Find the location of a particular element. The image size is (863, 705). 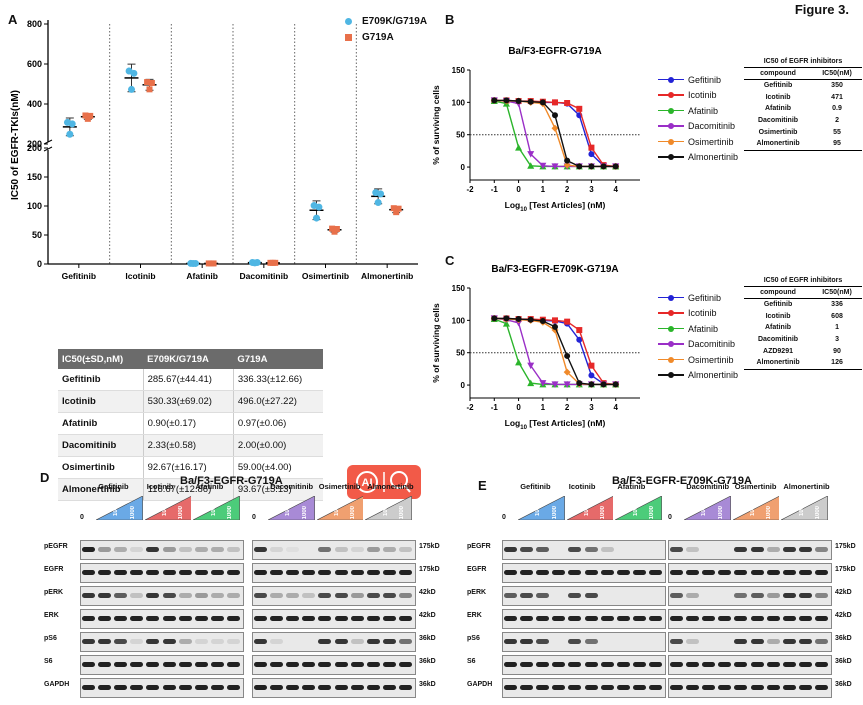

x-tick-label: 4 is located at coordinates (615, 407).